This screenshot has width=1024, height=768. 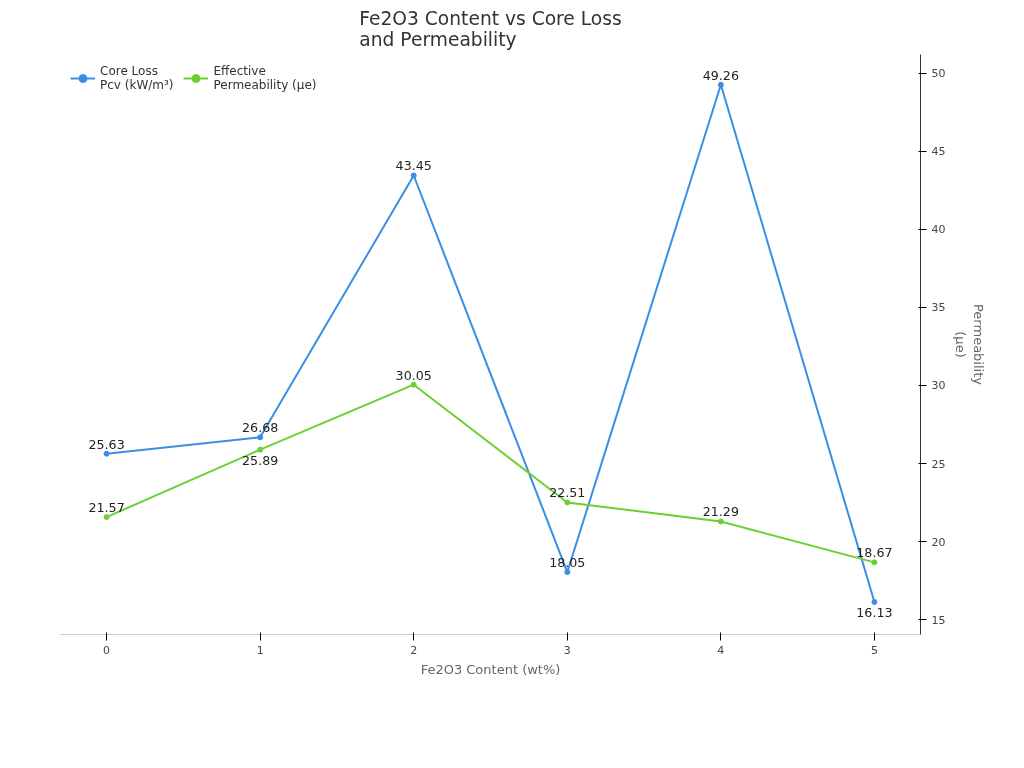 I want to click on x-tick-label: 5, so click(x=874, y=650).